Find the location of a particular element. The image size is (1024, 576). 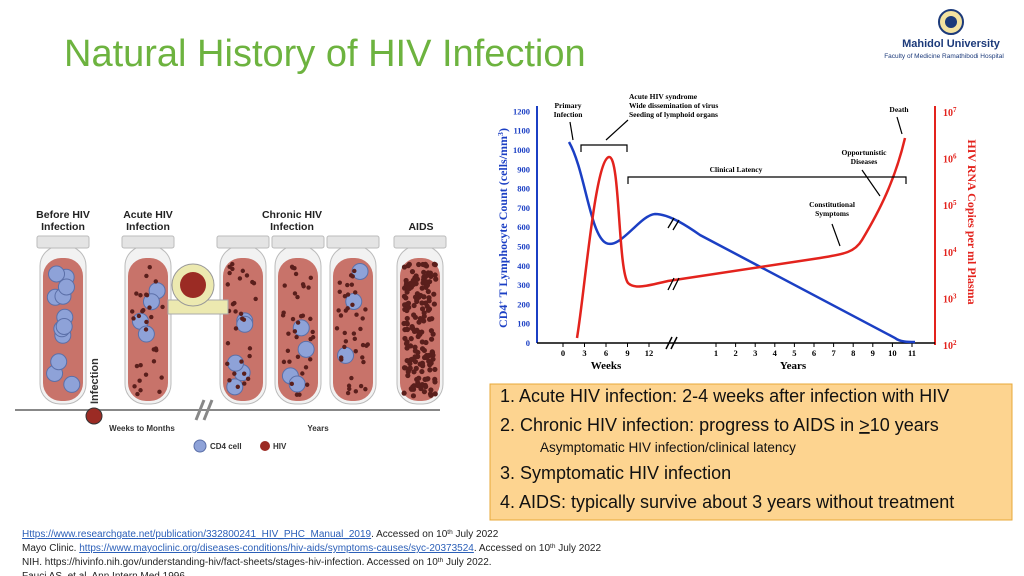

tick-exp: 6 is located at coordinates (955, 157).